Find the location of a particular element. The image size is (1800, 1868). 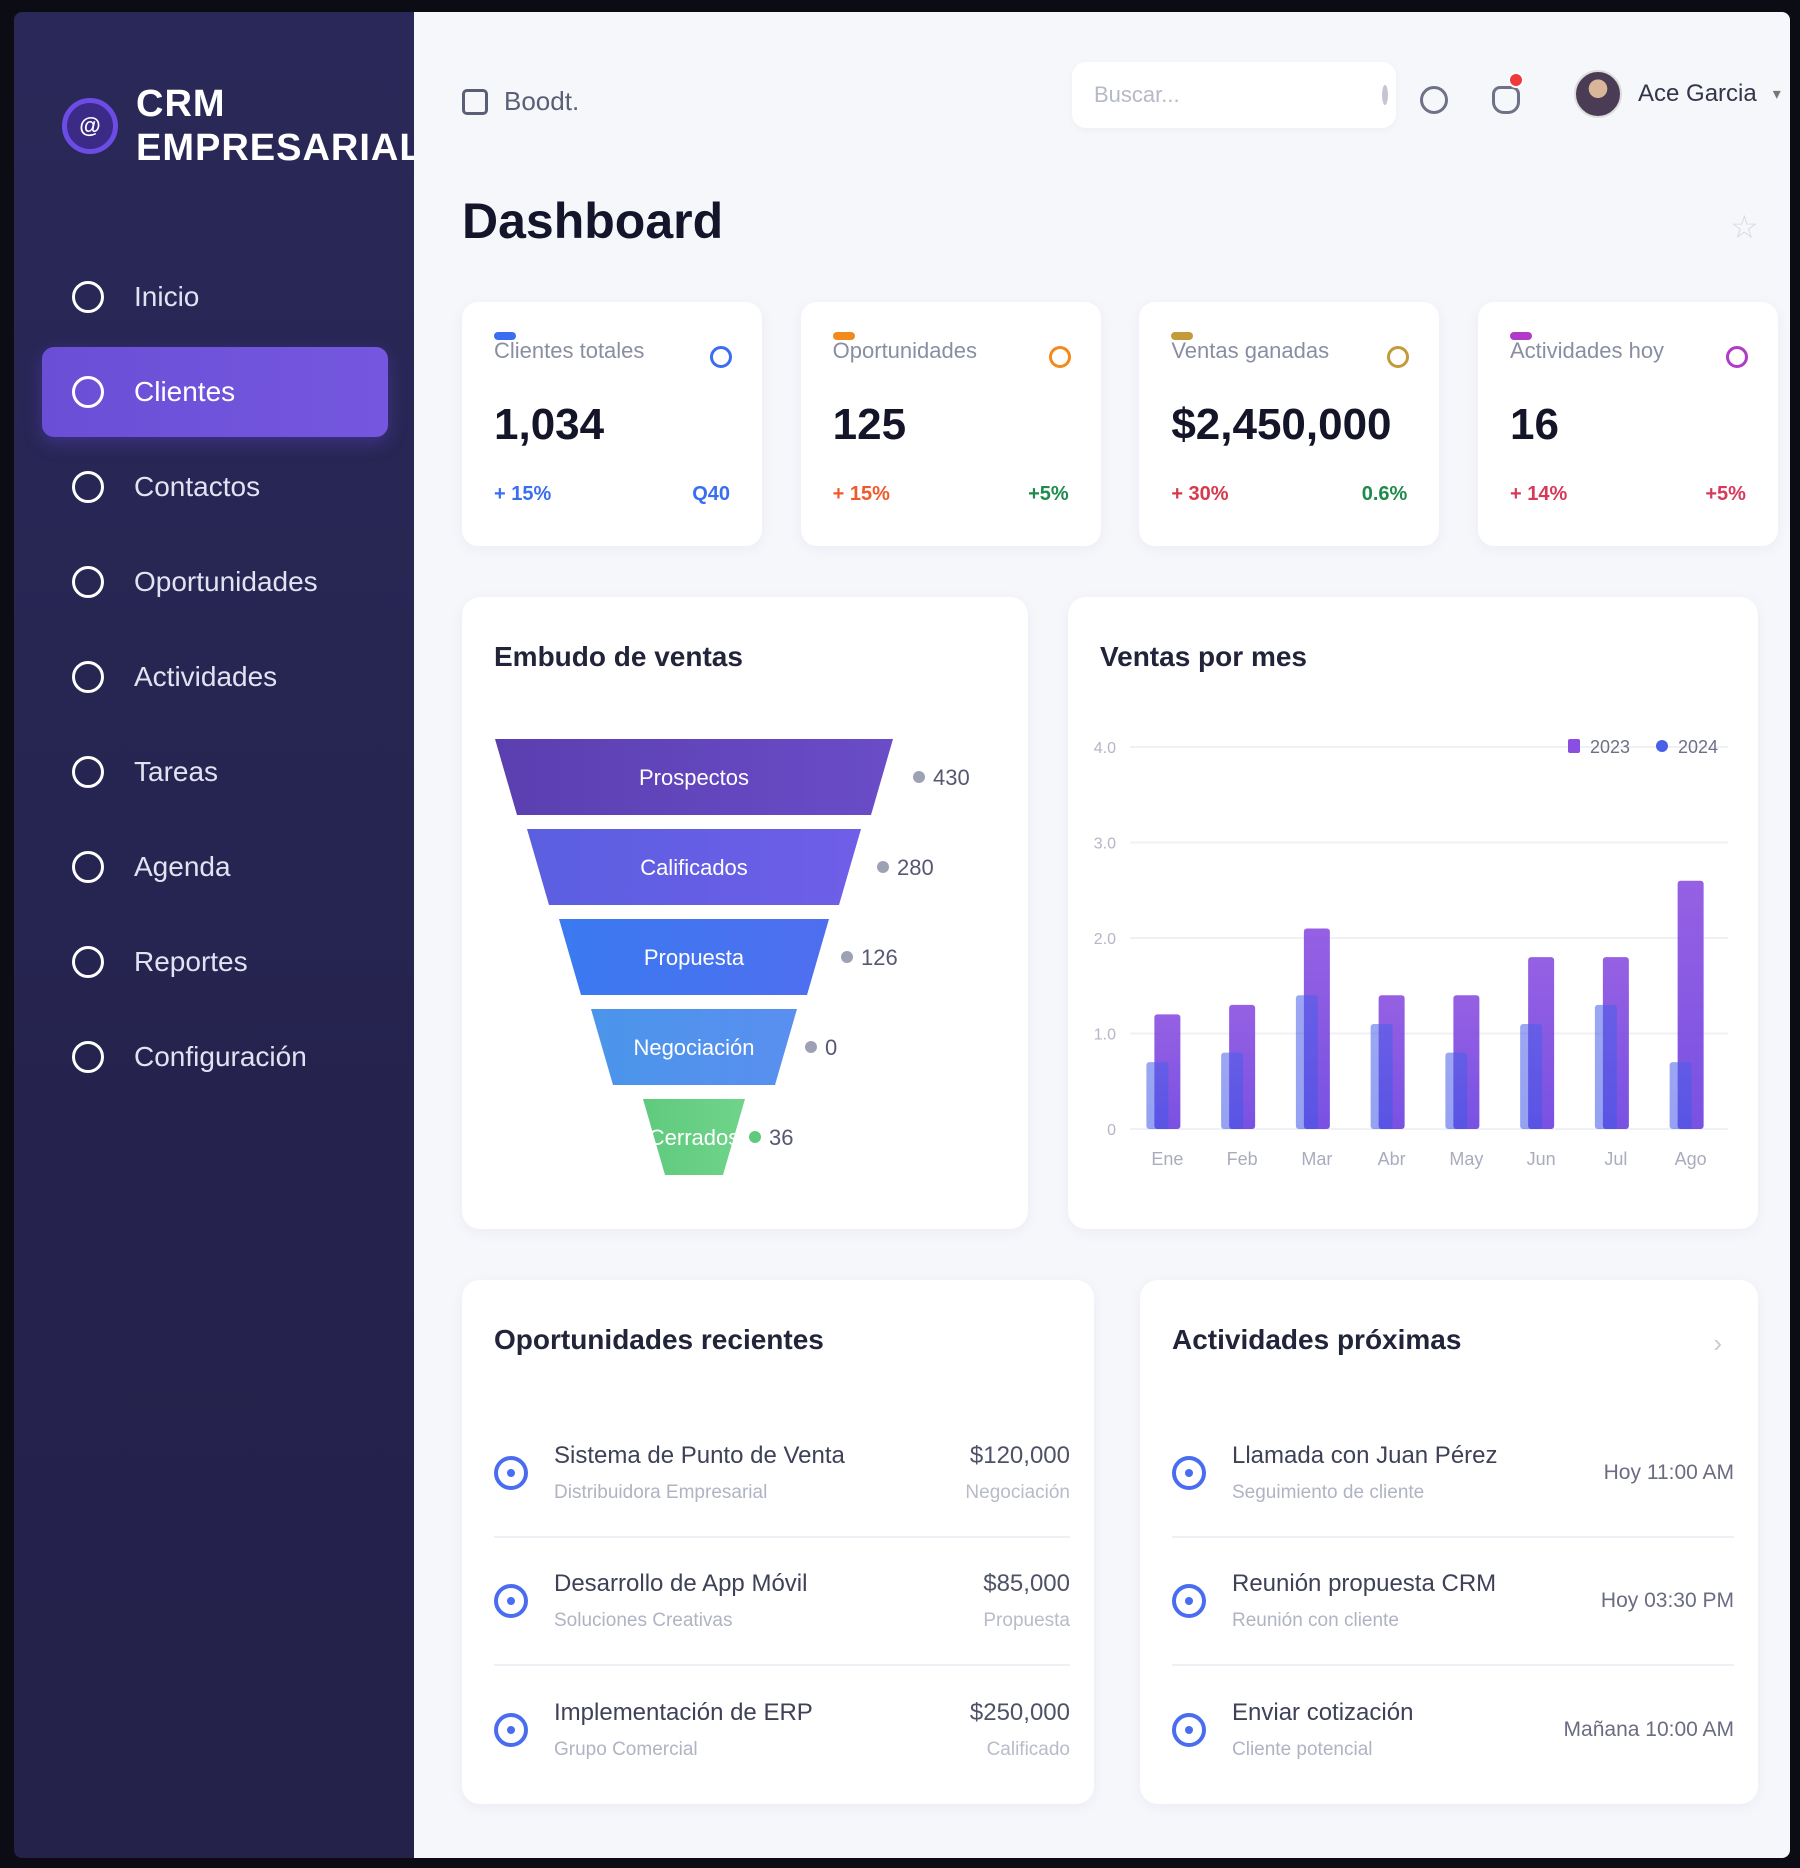

sidebar-item-label: Contactos is located at coordinates (197, 486).